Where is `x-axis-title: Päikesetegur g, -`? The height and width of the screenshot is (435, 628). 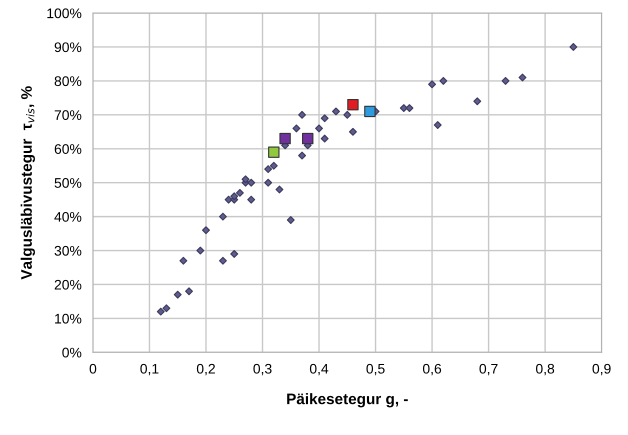 x-axis-title: Päikesetegur g, - is located at coordinates (347, 400).